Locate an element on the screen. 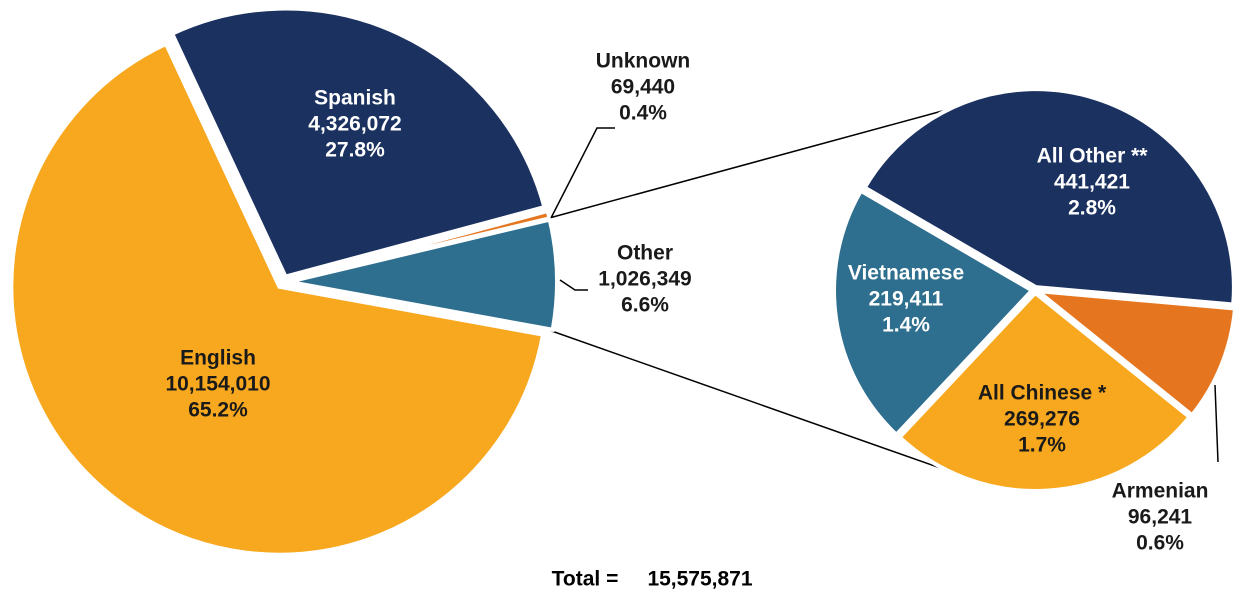 The width and height of the screenshot is (1247, 603). slice-label: Other is located at coordinates (645, 253).